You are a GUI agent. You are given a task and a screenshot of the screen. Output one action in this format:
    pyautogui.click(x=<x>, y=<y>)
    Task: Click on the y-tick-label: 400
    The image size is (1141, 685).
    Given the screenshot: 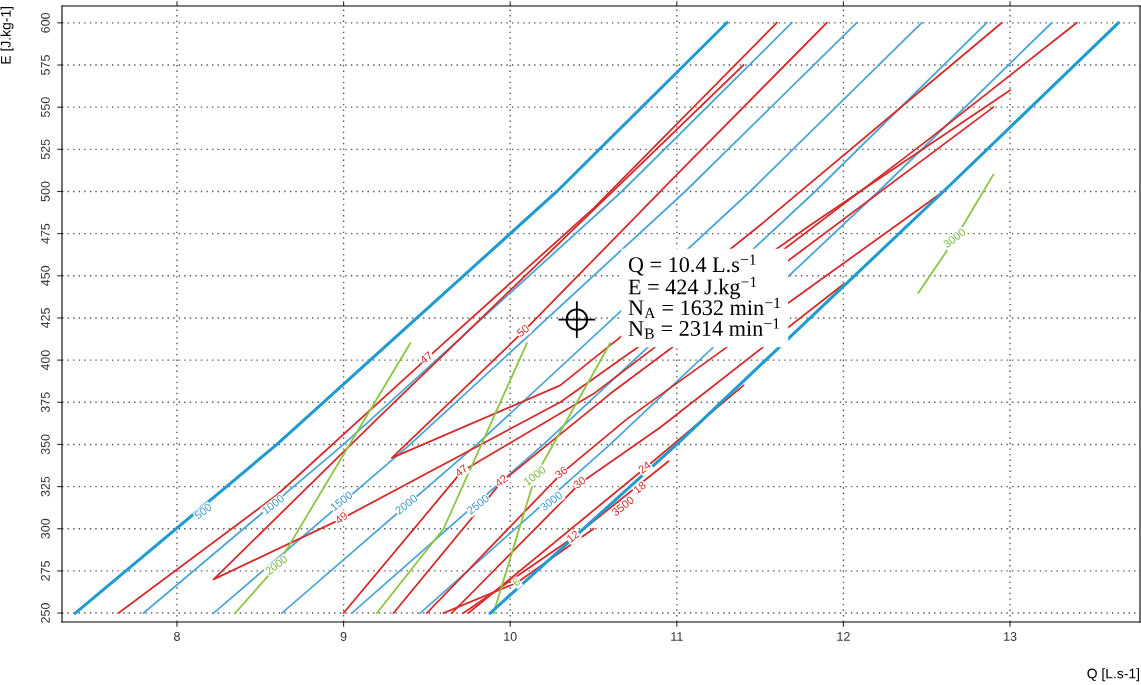 What is the action you would take?
    pyautogui.click(x=45, y=360)
    